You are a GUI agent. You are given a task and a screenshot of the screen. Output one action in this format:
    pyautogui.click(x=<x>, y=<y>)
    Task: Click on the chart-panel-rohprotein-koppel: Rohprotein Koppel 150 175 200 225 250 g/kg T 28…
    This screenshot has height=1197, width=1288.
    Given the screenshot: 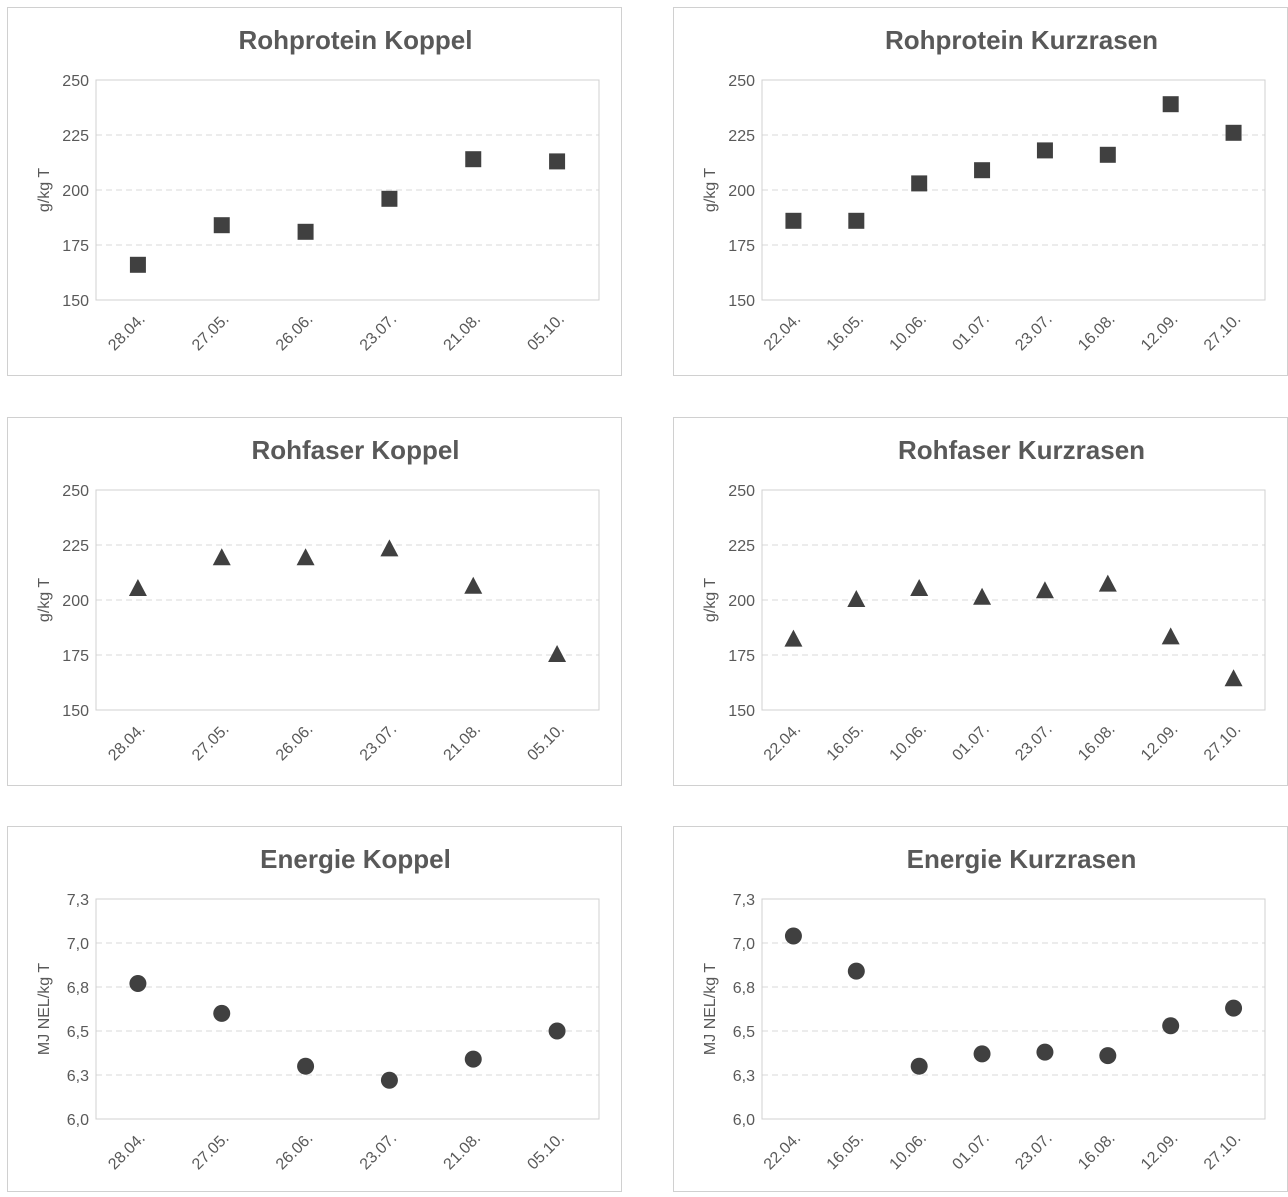 What is the action you would take?
    pyautogui.click(x=314, y=191)
    